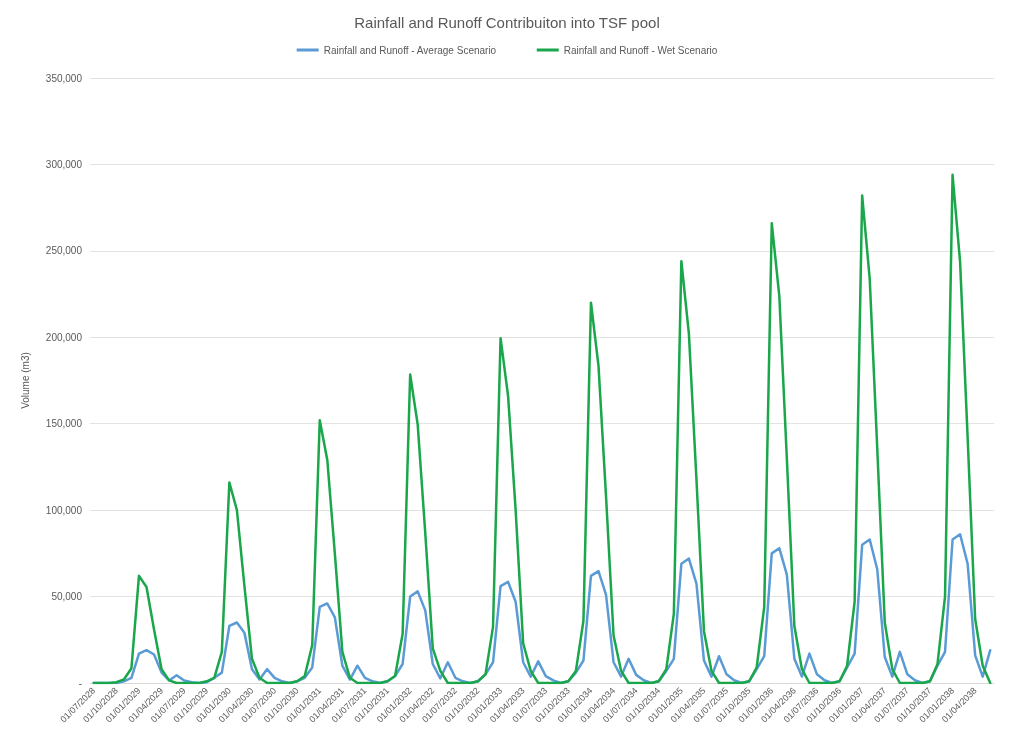 The width and height of the screenshot is (1014, 739). What do you see at coordinates (410, 50) in the screenshot?
I see `legend-label: Rainfall and Runoff - Average Scenario` at bounding box center [410, 50].